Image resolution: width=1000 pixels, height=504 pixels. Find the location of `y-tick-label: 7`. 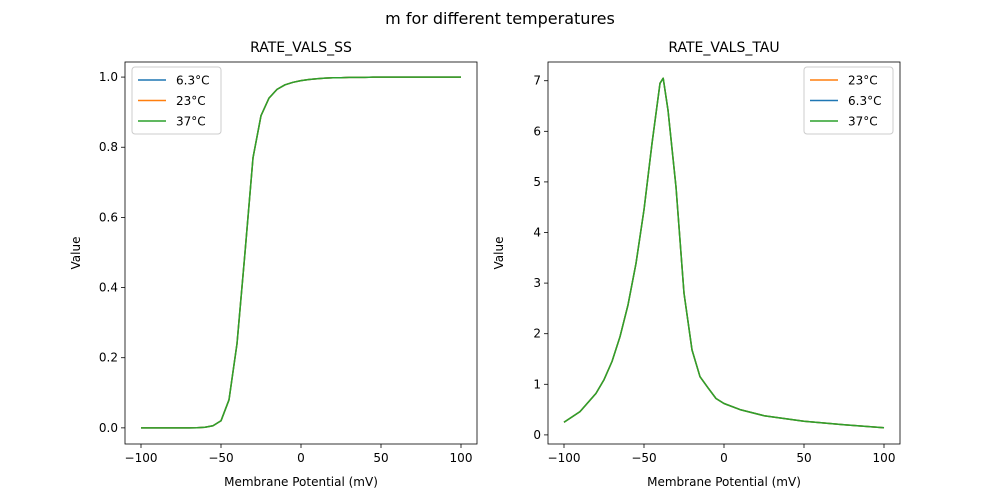

y-tick-label: 7 is located at coordinates (537, 81).